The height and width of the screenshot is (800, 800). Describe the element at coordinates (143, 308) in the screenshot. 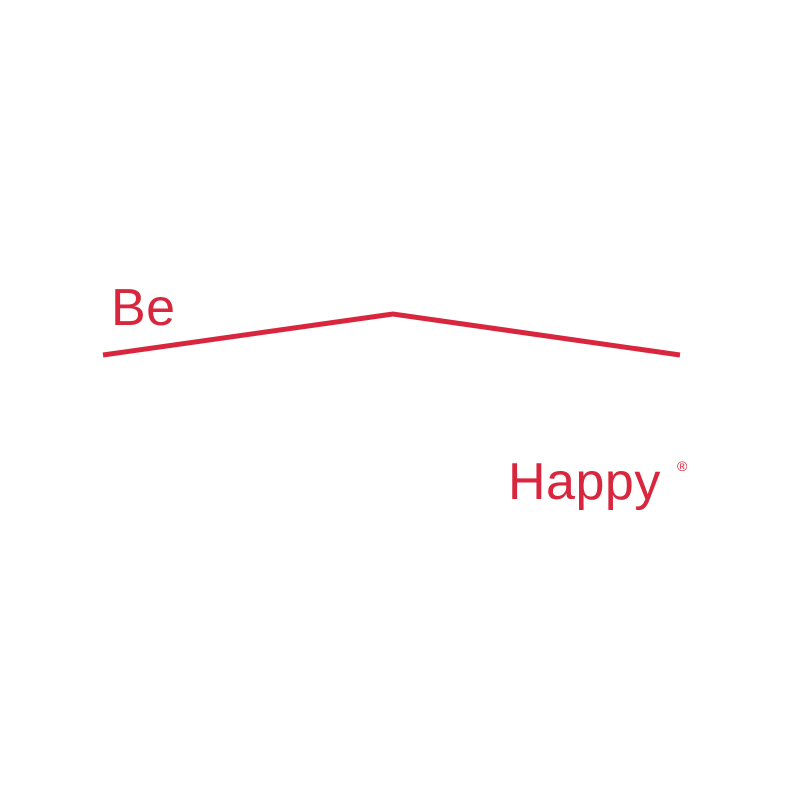

I see `logo-word-be: Be` at that location.